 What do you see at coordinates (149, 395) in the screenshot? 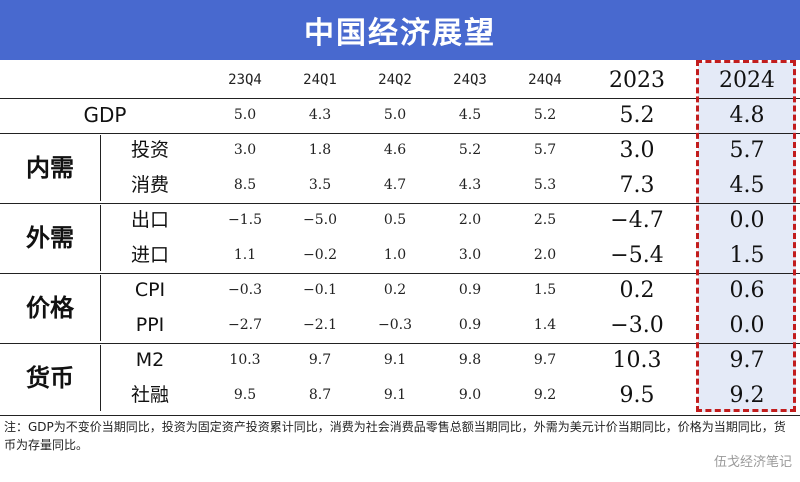
I see `row-label: 社融` at bounding box center [149, 395].